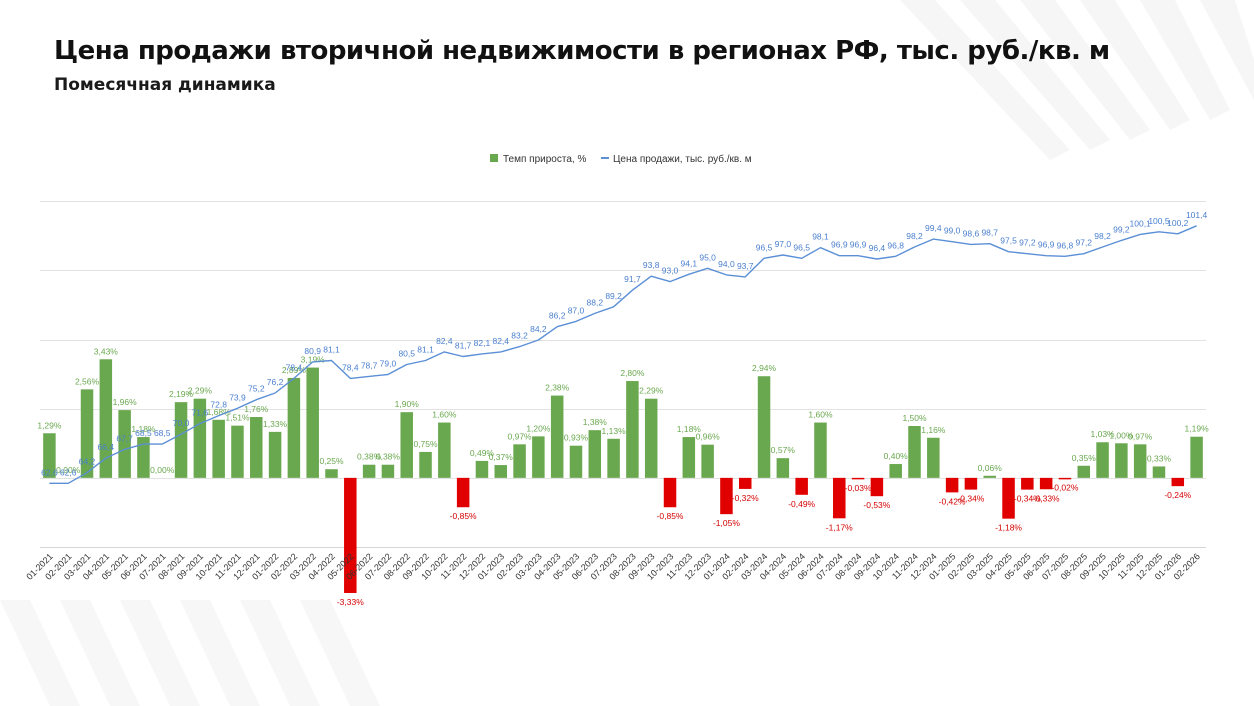  I want to click on price-label: 96,9, so click(1046, 245).